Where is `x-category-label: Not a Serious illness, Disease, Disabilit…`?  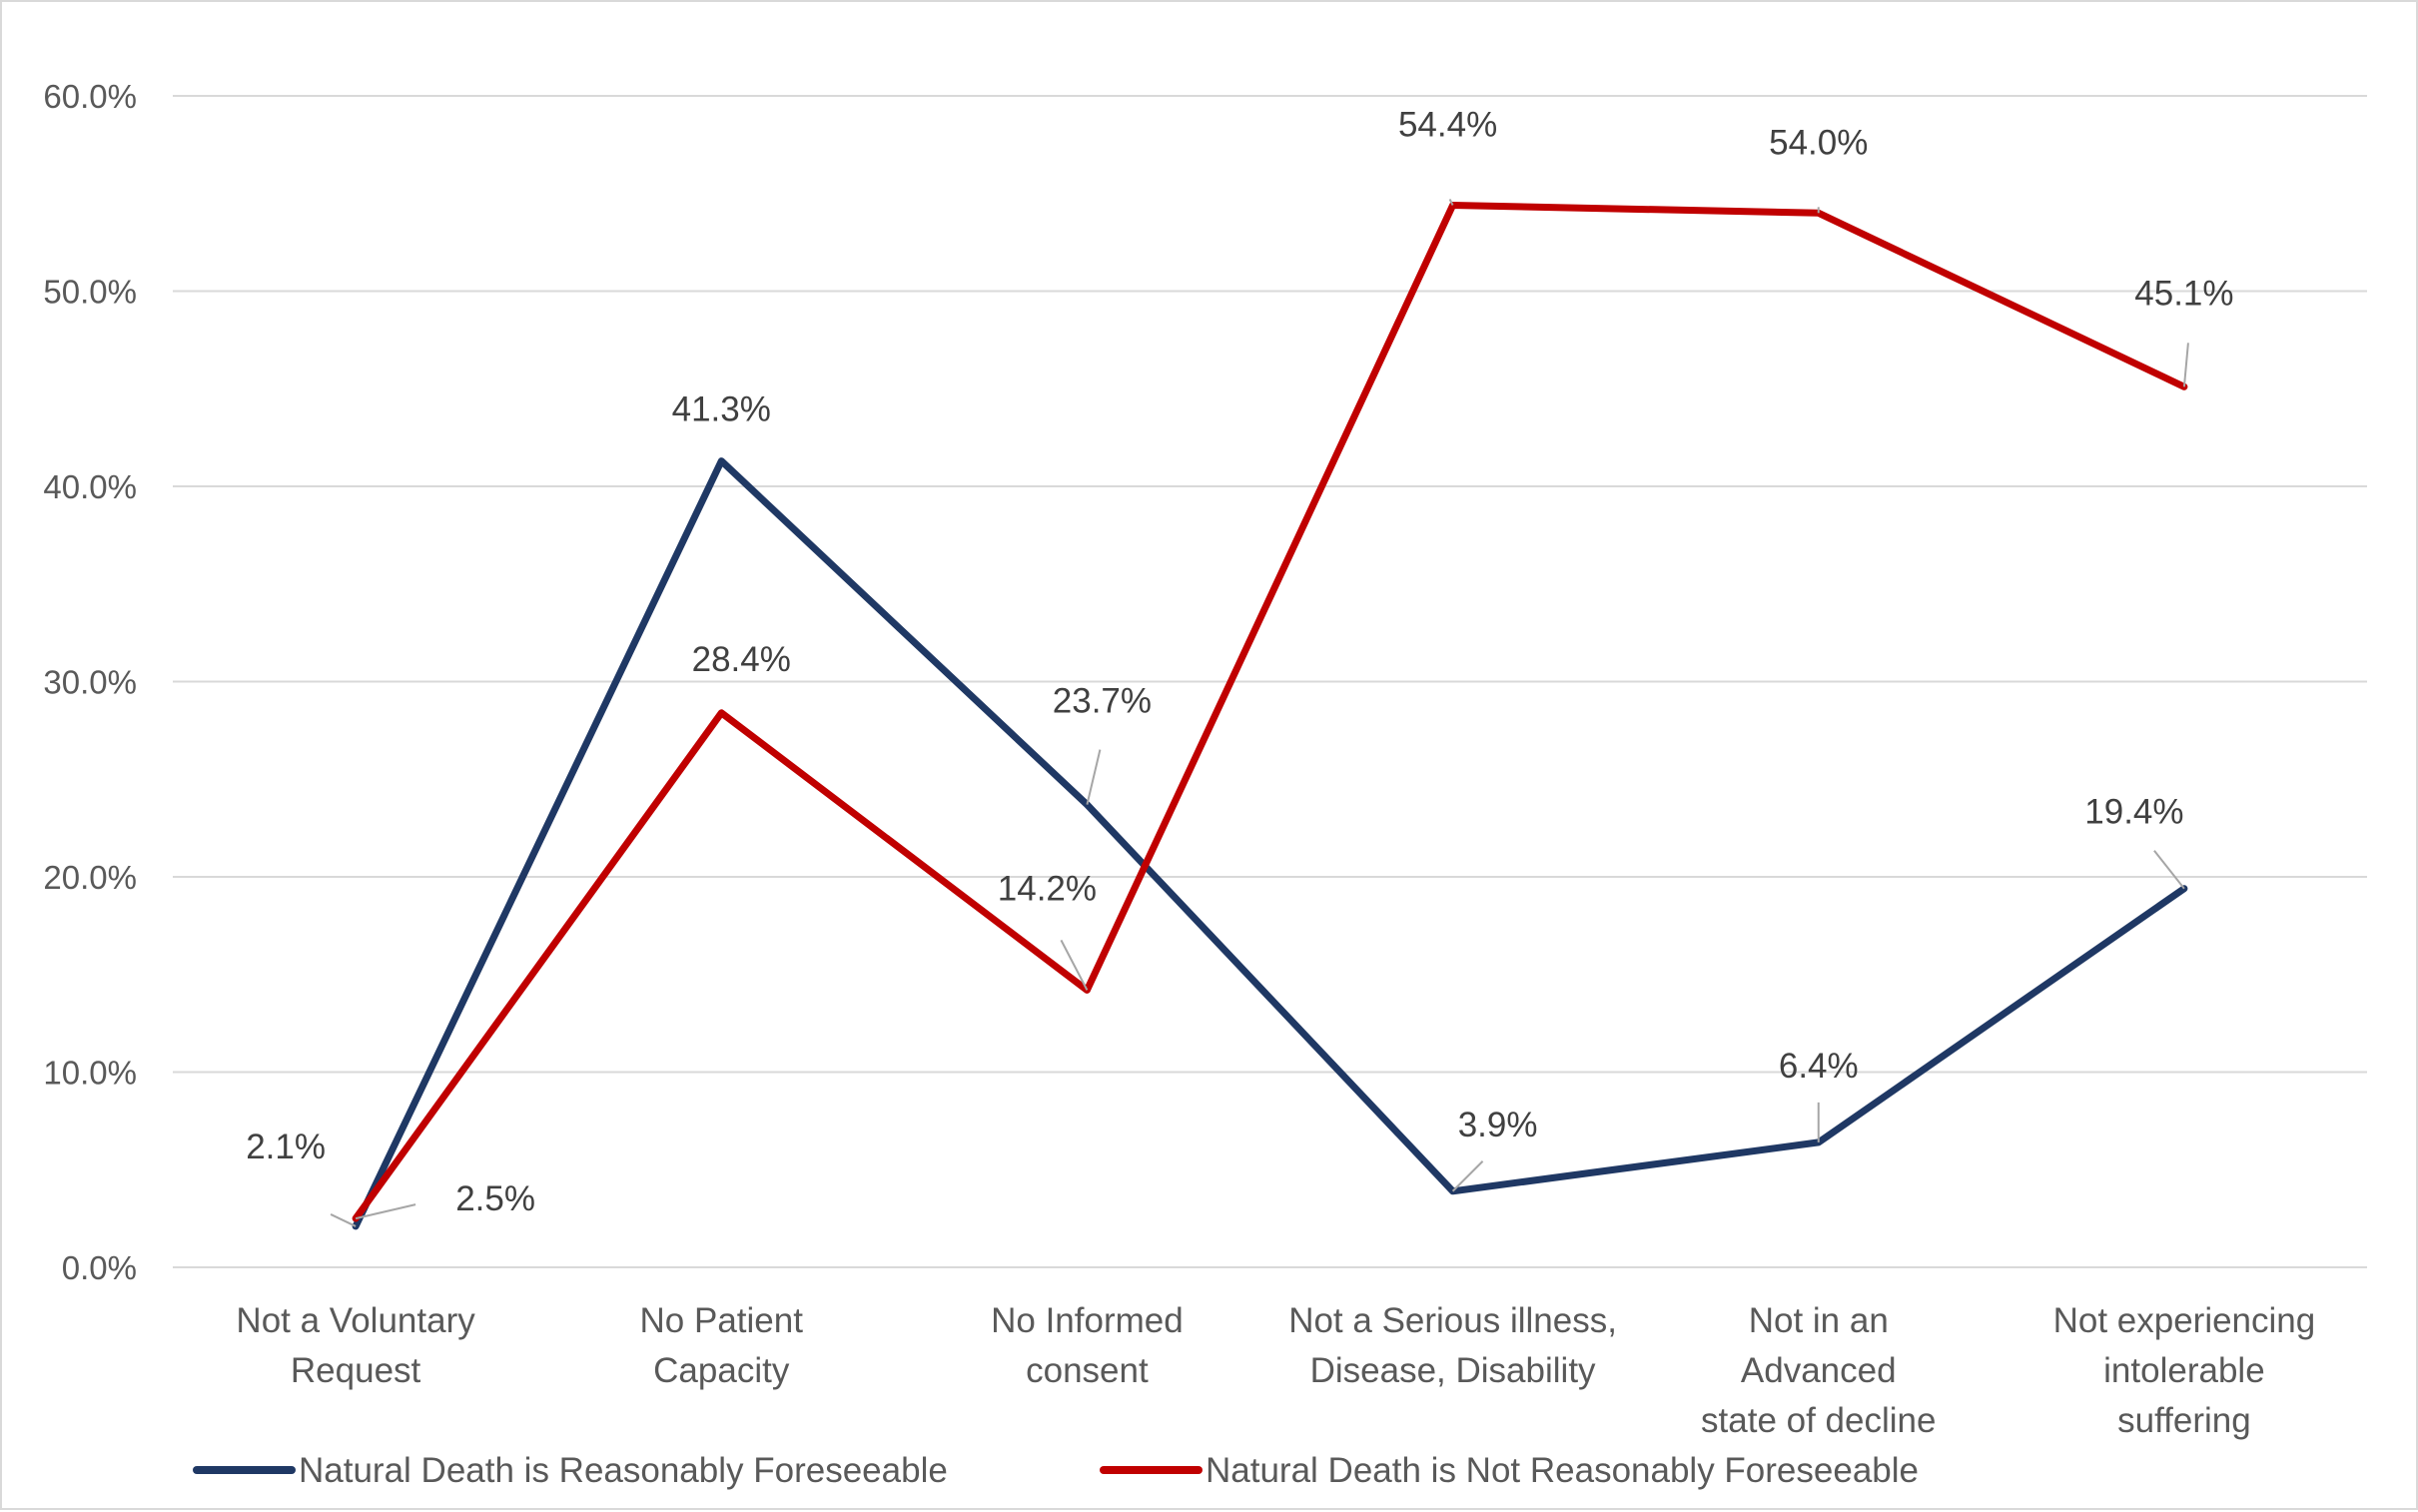 x-category-label: Not a Serious illness, Disease, Disabilit… is located at coordinates (1452, 1345).